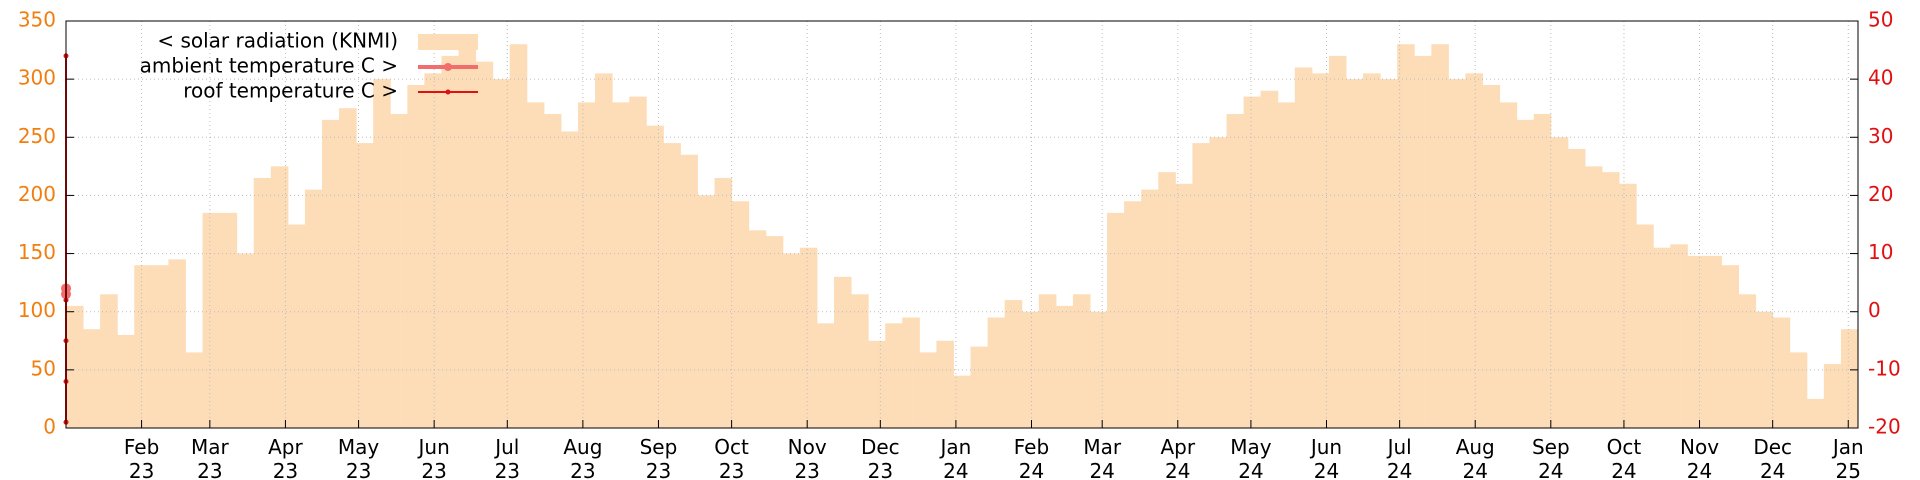  What do you see at coordinates (210, 457) in the screenshot?
I see `x-tick-label: Mar 23` at bounding box center [210, 457].